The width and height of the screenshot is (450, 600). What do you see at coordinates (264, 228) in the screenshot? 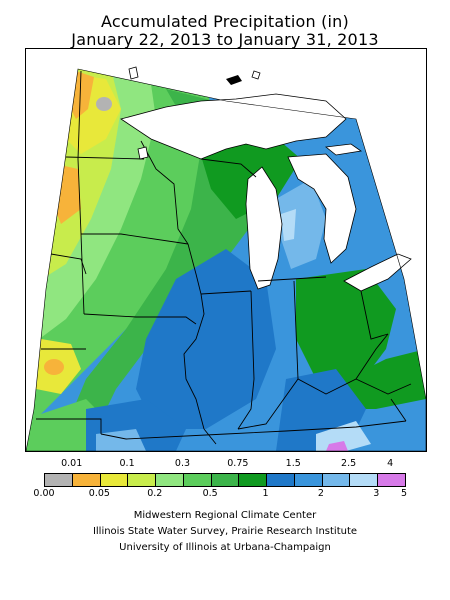
I see `lake-michigan` at bounding box center [264, 228].